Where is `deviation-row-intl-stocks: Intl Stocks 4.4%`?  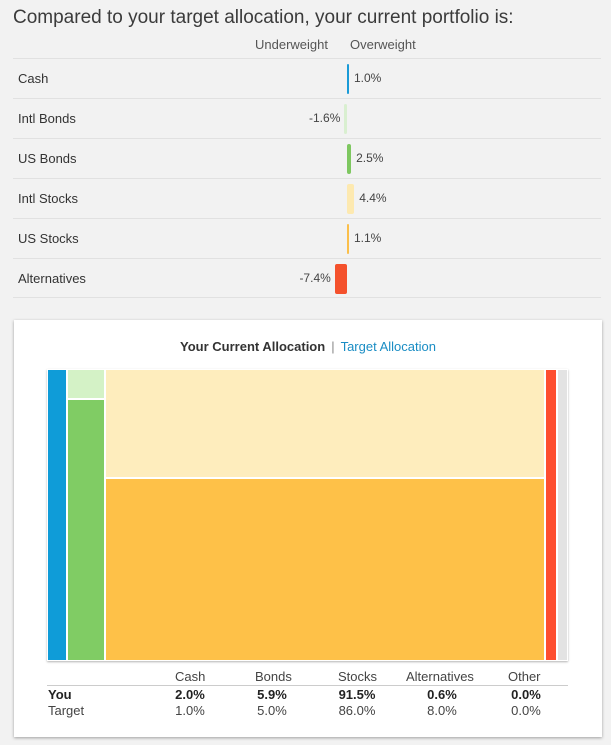
deviation-row-intl-stocks: Intl Stocks 4.4% is located at coordinates (307, 198).